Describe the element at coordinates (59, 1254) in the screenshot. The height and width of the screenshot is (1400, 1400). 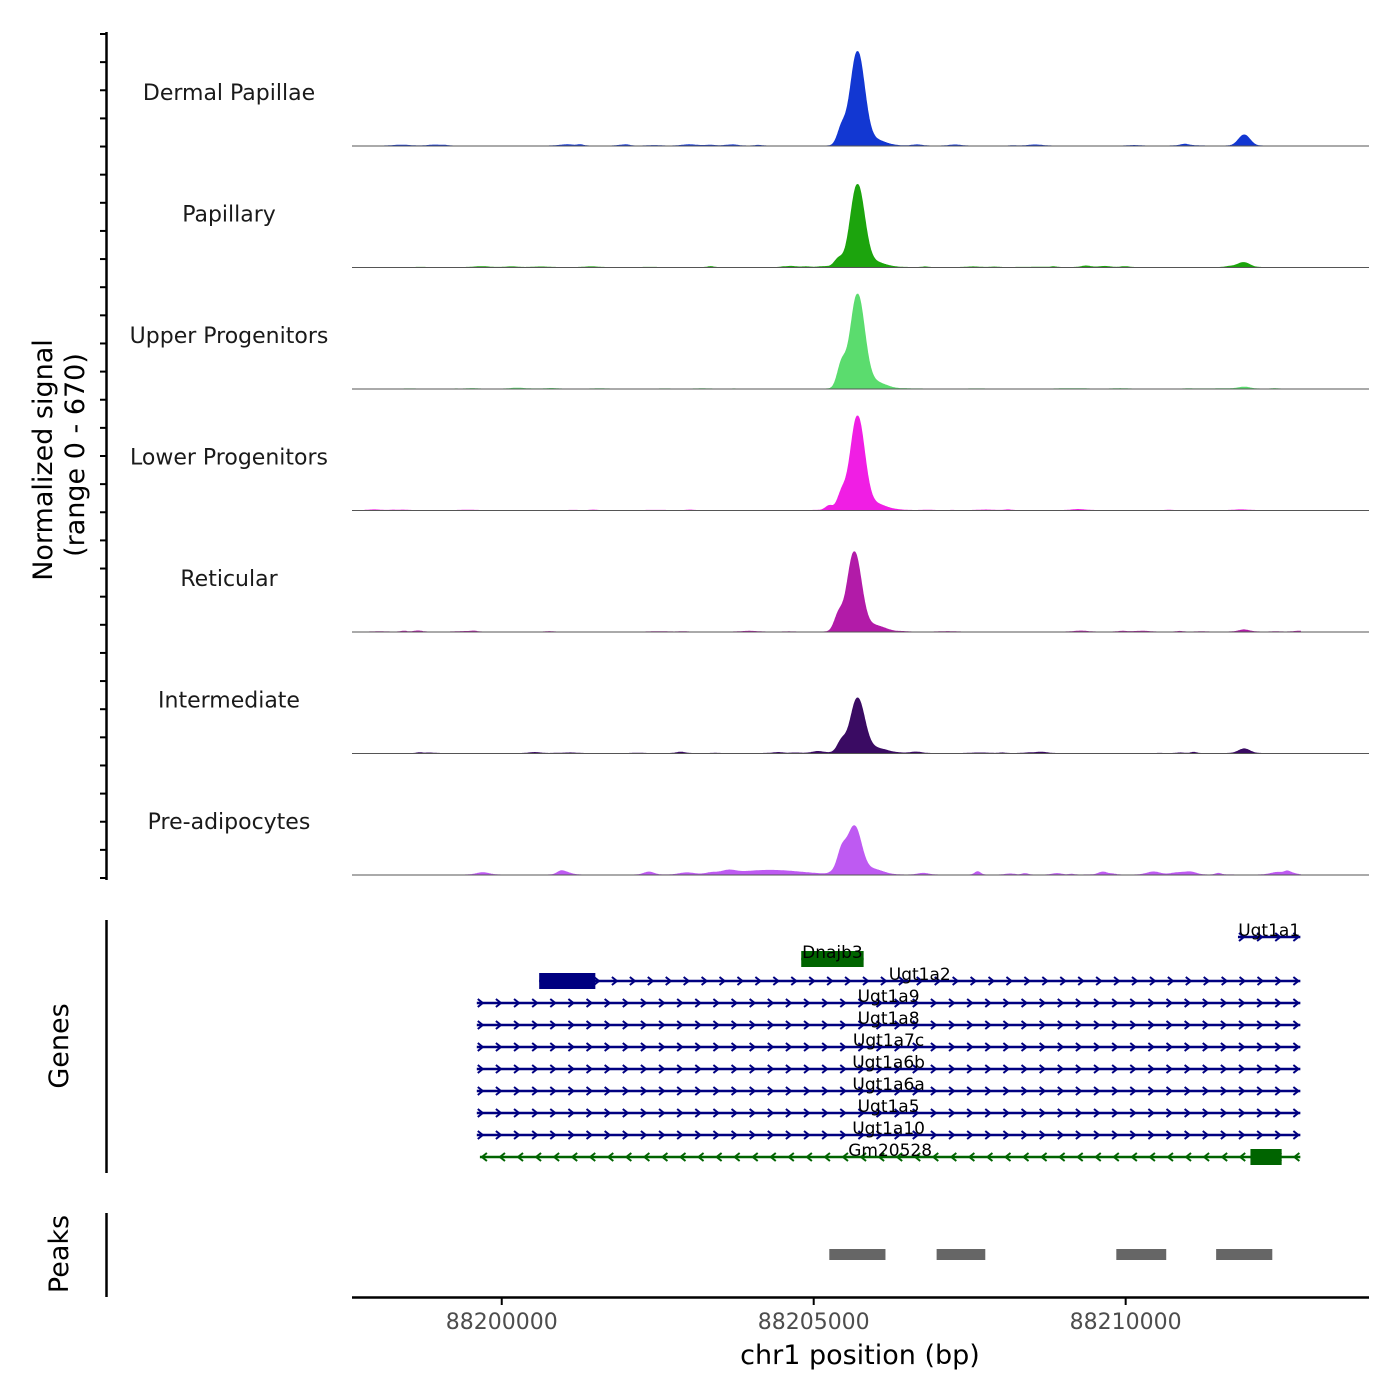
I see `peaks-panel-label: Peaks` at that location.